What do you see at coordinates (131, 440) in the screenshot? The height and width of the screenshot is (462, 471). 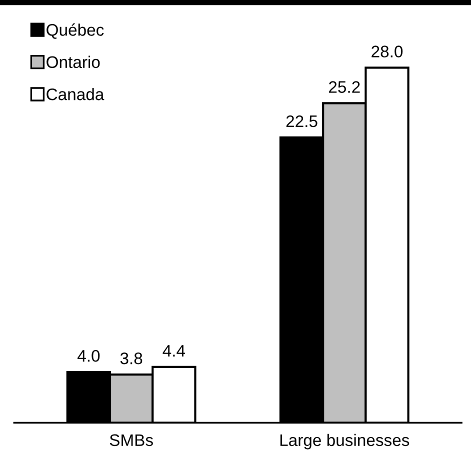 I see `x-tick-label: SMBs` at bounding box center [131, 440].